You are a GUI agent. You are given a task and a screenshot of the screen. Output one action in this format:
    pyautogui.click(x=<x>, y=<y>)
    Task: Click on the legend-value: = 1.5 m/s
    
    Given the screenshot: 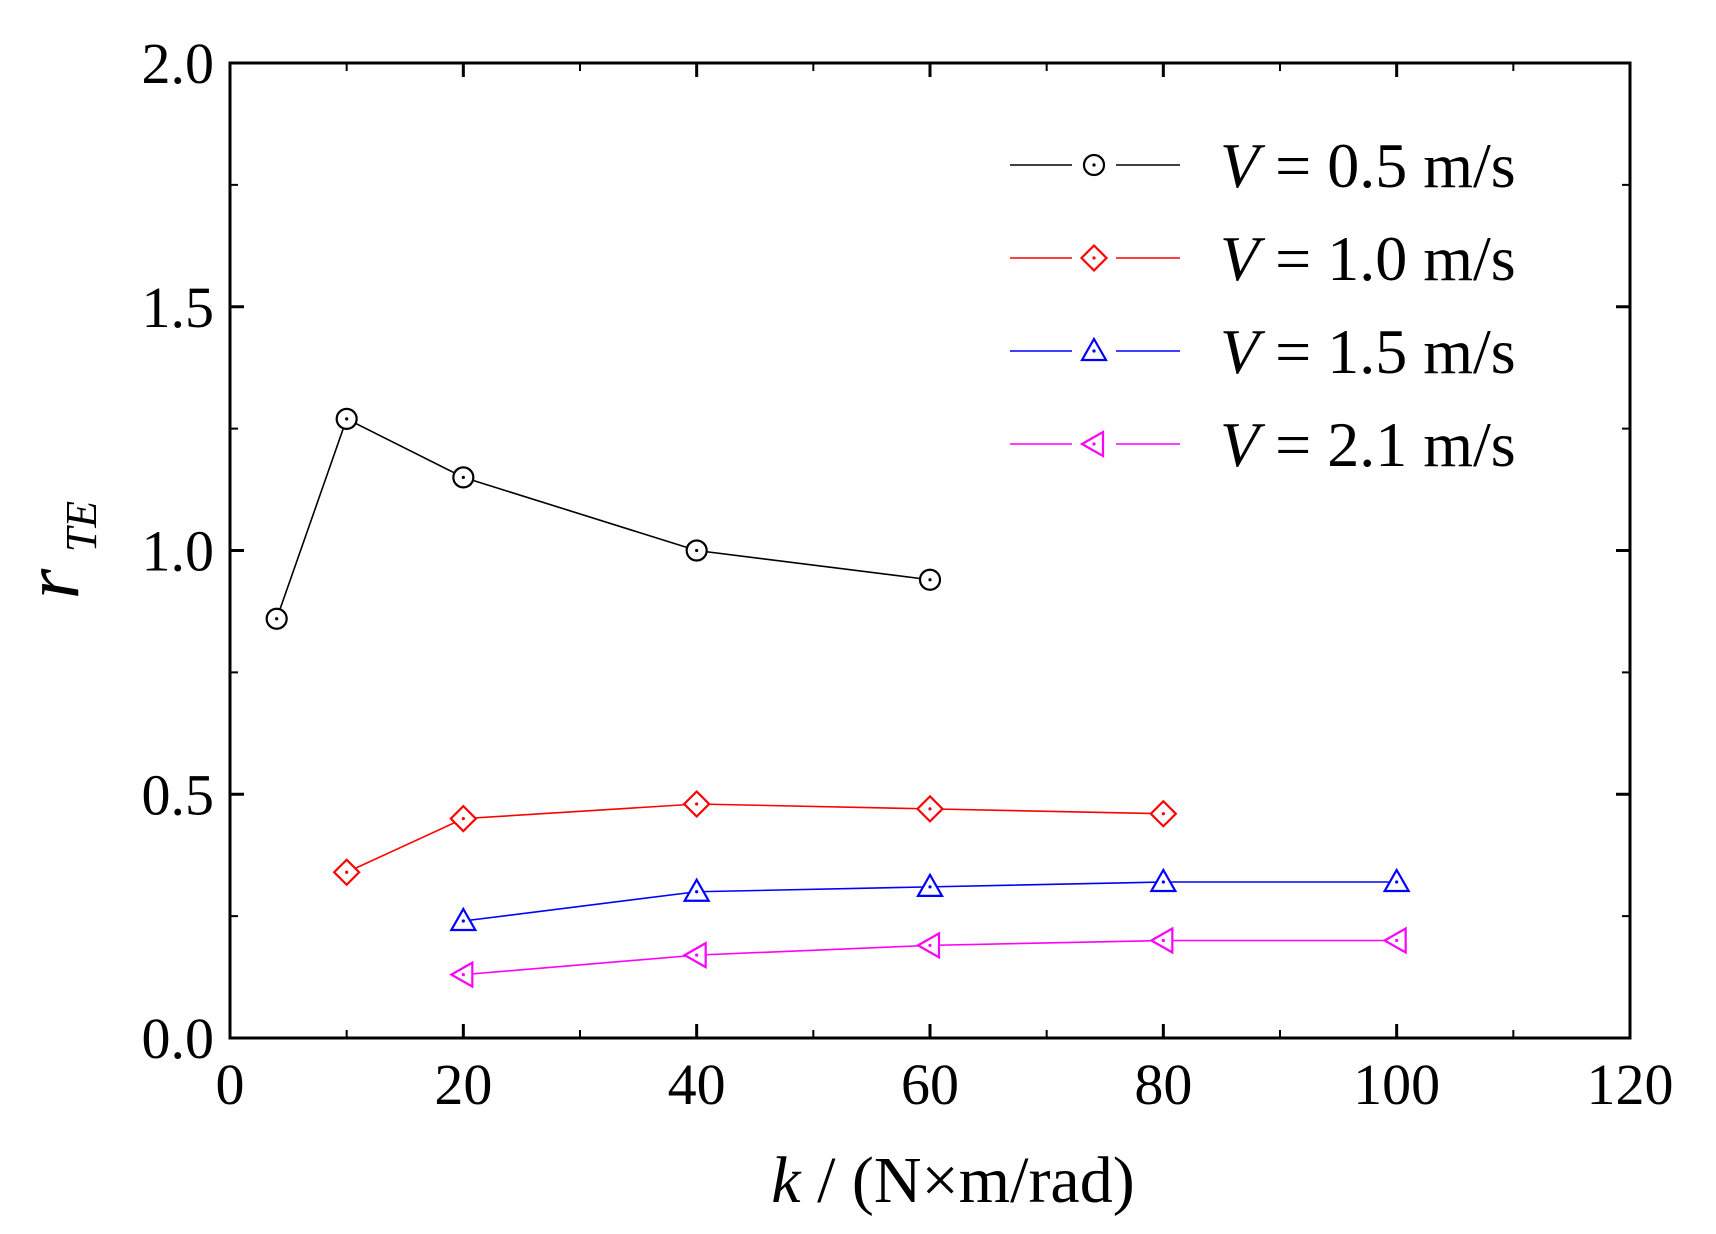 What is the action you would take?
    pyautogui.click(x=1387, y=351)
    